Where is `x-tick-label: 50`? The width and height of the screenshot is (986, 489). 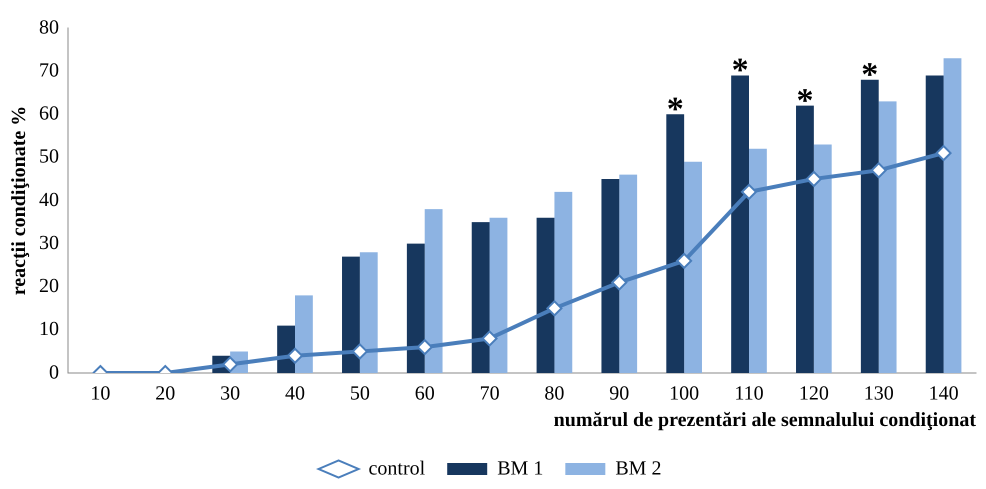 x-tick-label: 50 is located at coordinates (360, 393).